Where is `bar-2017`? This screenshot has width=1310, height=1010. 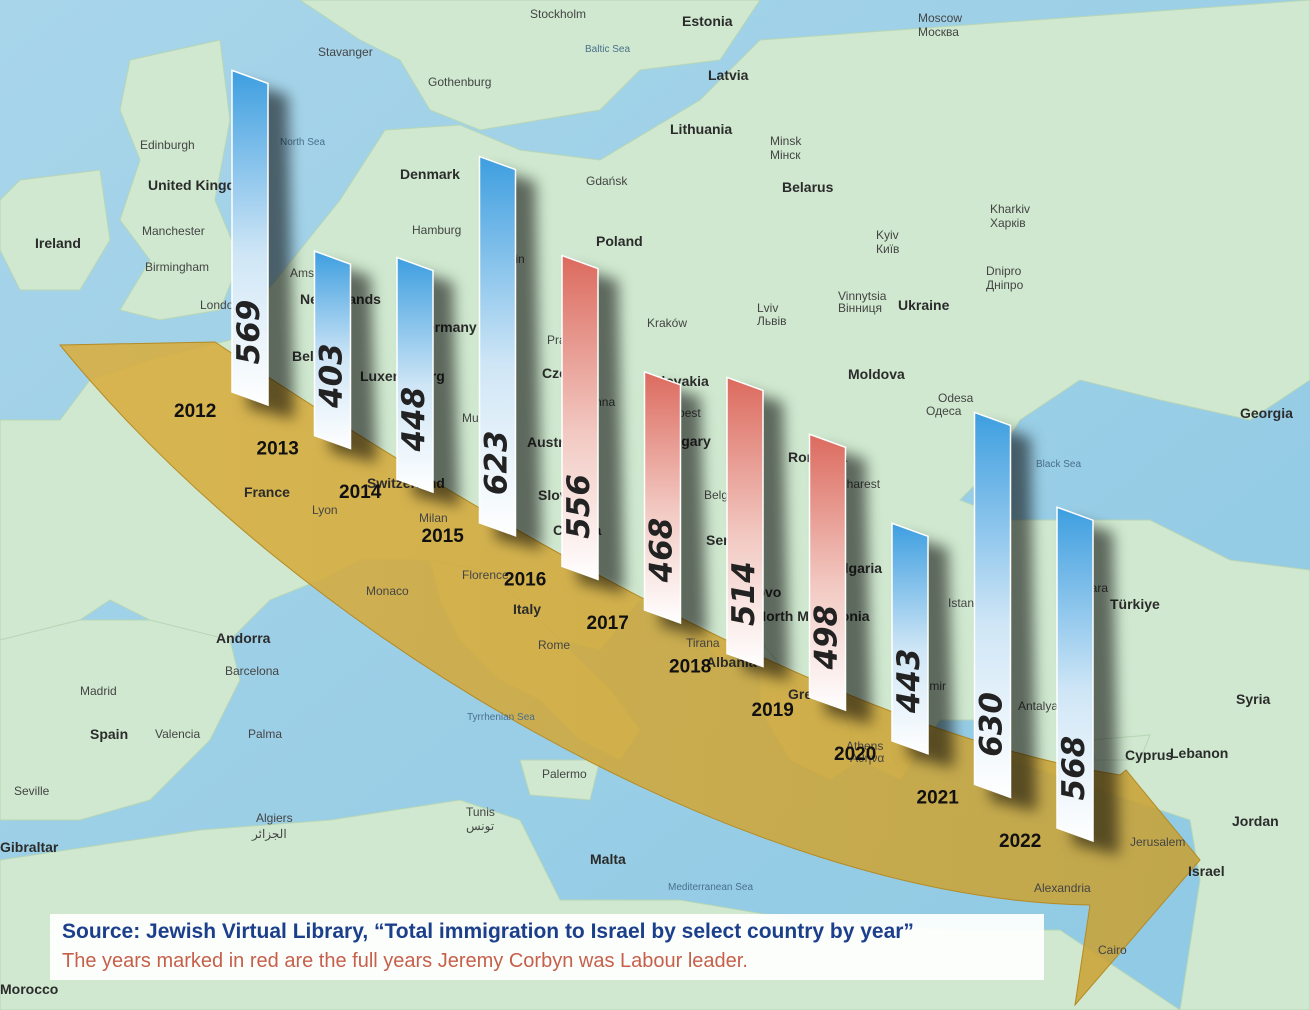
bar-2017 is located at coordinates (662, 497).